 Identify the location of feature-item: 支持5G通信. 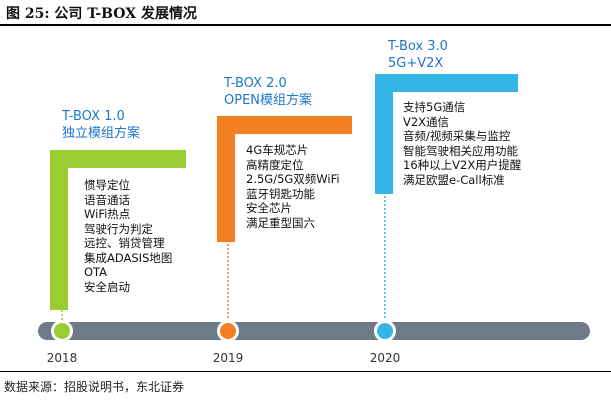
(434, 107).